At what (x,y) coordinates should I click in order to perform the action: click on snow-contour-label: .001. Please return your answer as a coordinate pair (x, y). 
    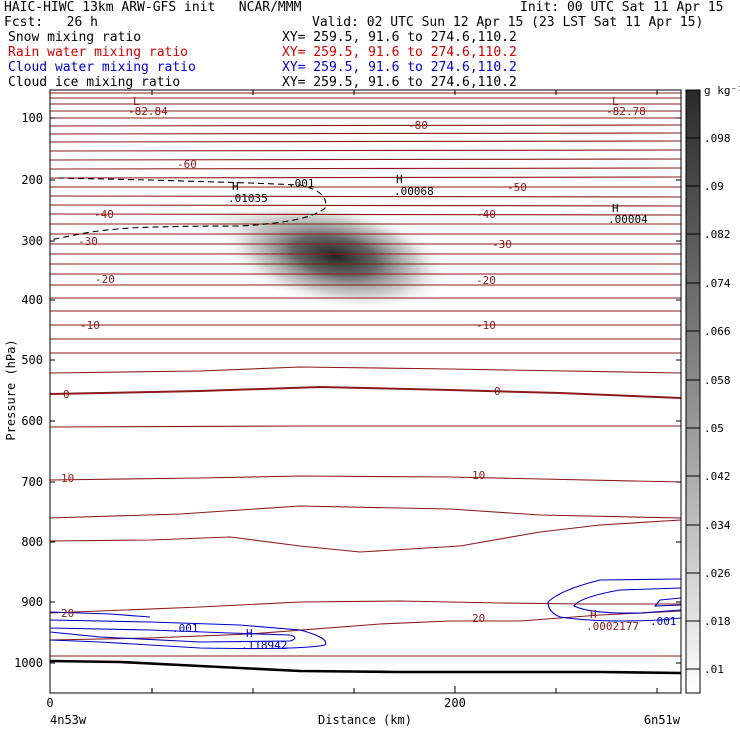
    Looking at the image, I should click on (301, 183).